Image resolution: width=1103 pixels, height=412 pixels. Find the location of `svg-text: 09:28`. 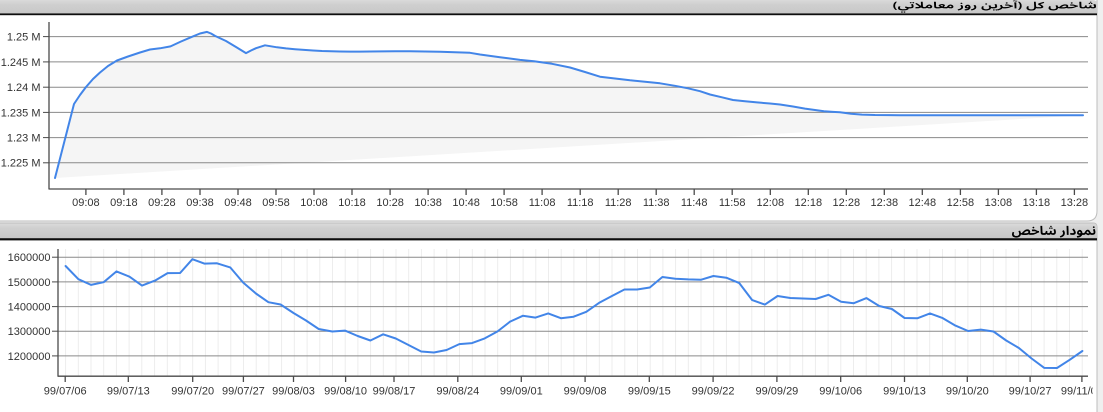

svg-text: 09:28 is located at coordinates (162, 203).